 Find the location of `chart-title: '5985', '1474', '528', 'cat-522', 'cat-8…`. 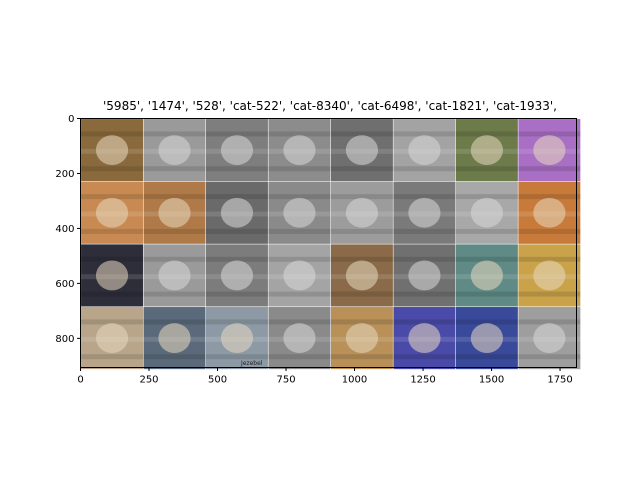

chart-title: '5985', '1474', '528', 'cat-522', 'cat-8… is located at coordinates (330, 106).